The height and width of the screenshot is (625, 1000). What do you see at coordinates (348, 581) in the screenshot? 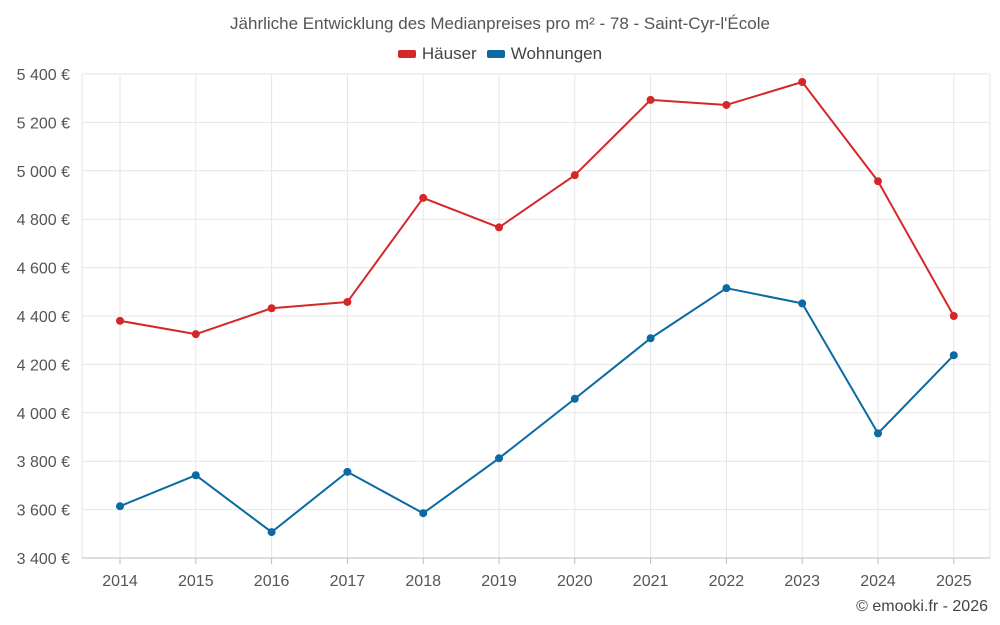
I see `x-tick-label: 2017` at bounding box center [348, 581].